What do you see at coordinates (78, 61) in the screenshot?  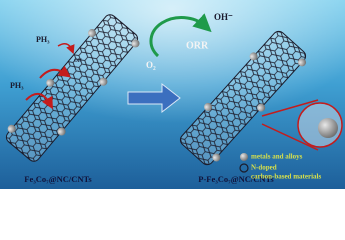 I see `oh-label: OH` at bounding box center [78, 61].